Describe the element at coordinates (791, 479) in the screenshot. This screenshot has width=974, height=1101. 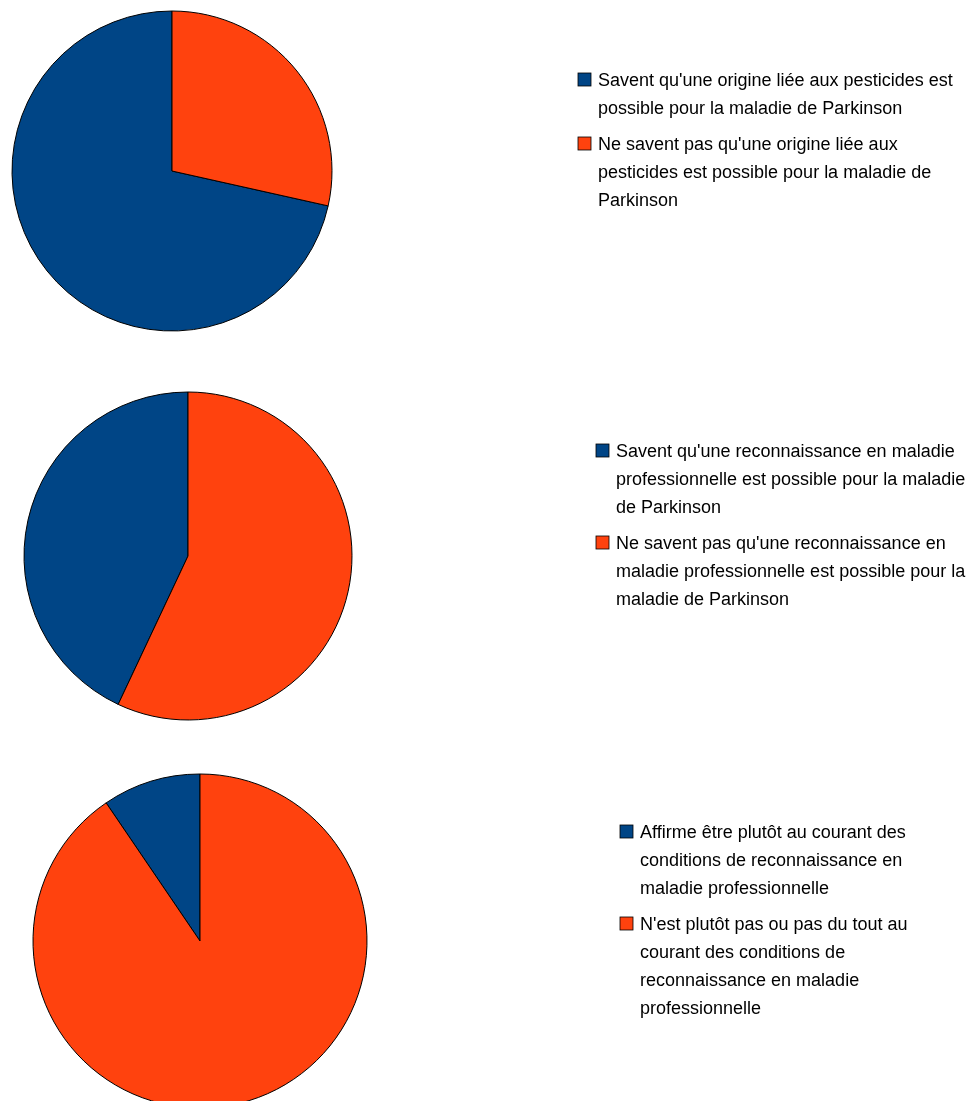
I see `legend-label: Savent qu'une reconnaissance en maladie professionnelle est possible pour la maladie de Parkinson` at that location.